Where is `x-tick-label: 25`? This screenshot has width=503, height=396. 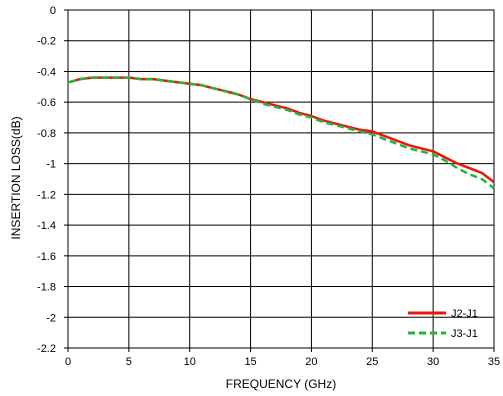
x-tick-label: 25 is located at coordinates (372, 362).